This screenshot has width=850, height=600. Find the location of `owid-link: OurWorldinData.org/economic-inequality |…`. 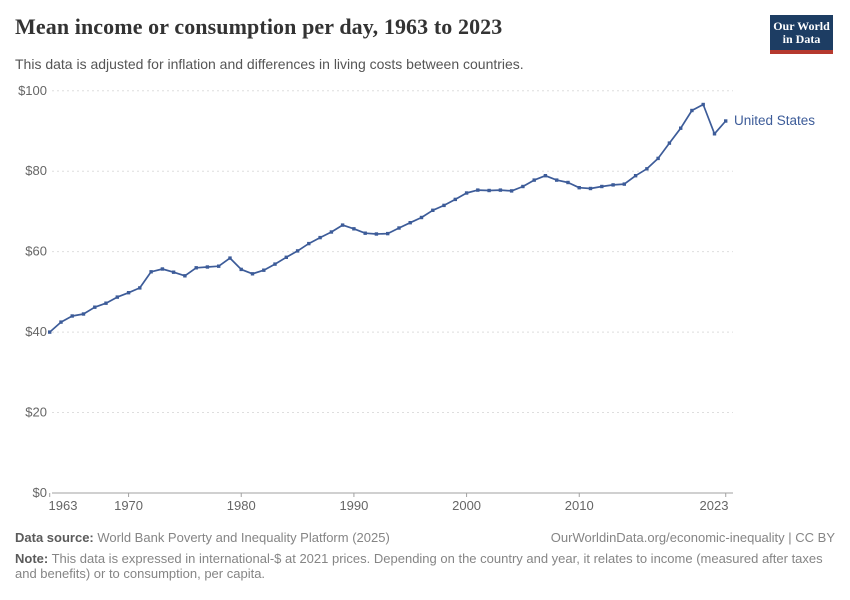

owid-link: OurWorldinData.org/economic-inequality |… is located at coordinates (692, 537).